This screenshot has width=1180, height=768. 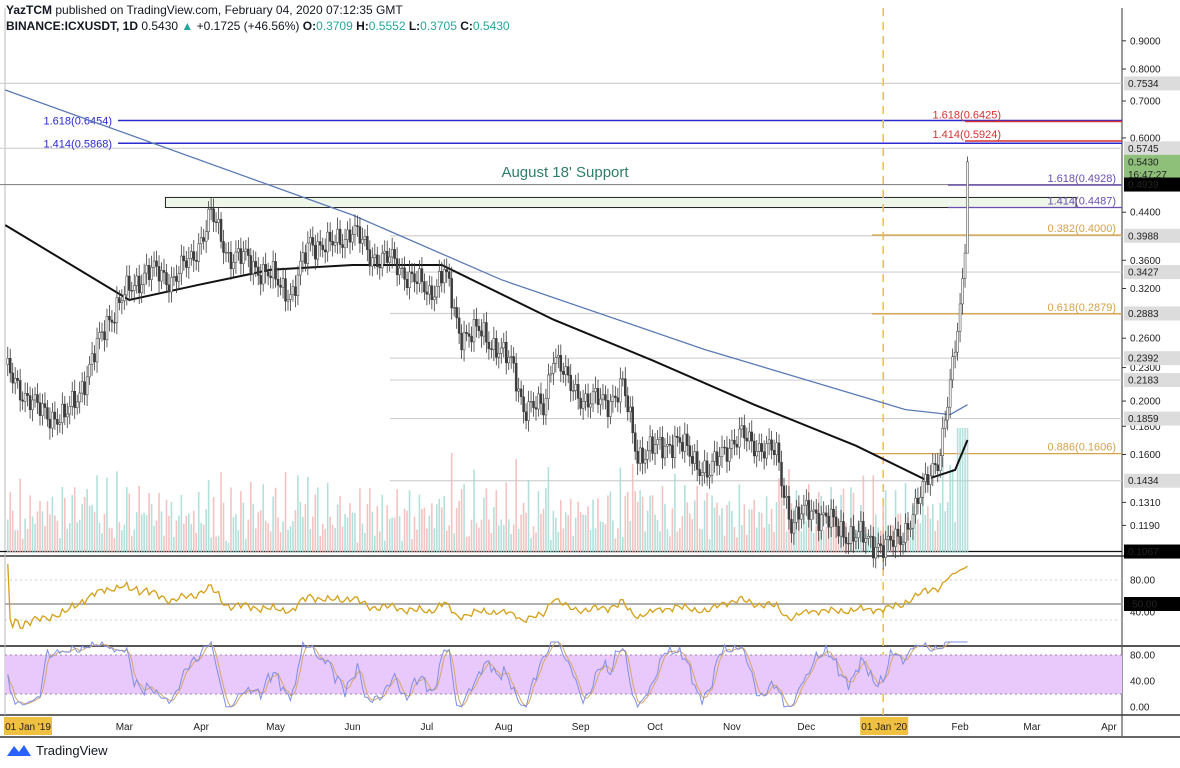 I want to click on time-label-highlight, so click(x=28, y=726).